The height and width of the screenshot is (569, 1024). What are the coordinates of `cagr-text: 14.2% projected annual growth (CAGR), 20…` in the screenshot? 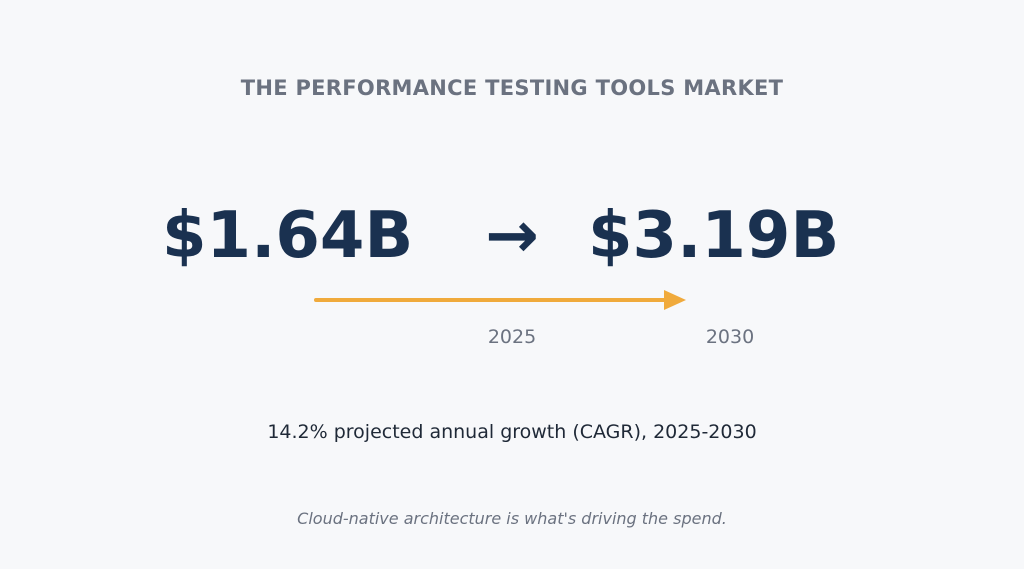 It's located at (512, 432).